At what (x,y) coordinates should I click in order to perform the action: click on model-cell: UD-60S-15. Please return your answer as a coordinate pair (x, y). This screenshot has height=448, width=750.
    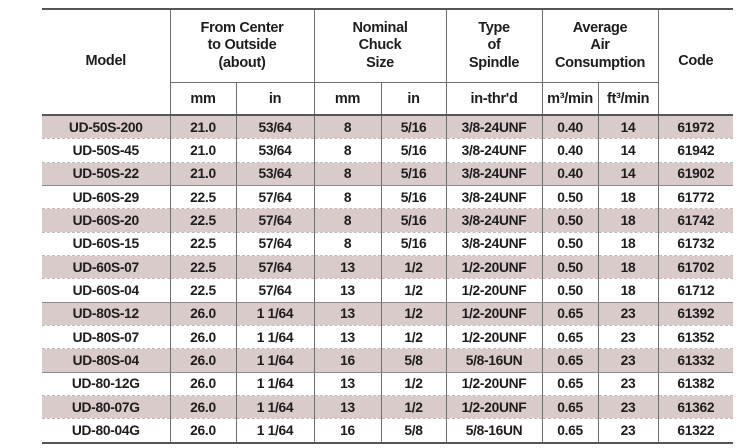
    Looking at the image, I should click on (106, 244).